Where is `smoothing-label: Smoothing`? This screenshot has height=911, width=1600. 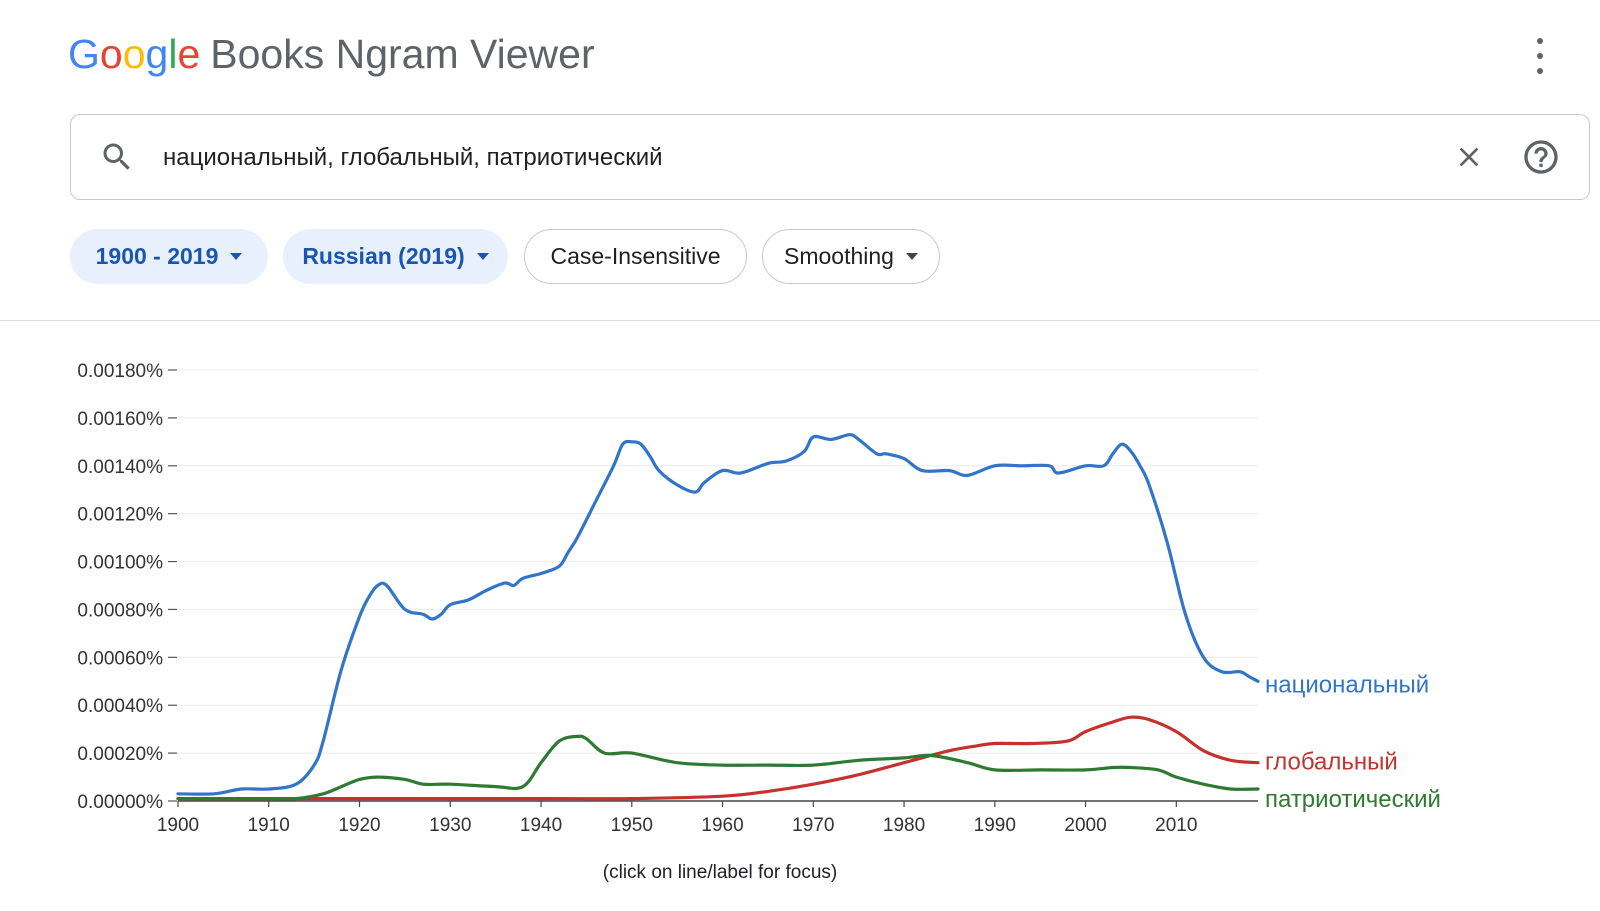
smoothing-label: Smoothing is located at coordinates (839, 256).